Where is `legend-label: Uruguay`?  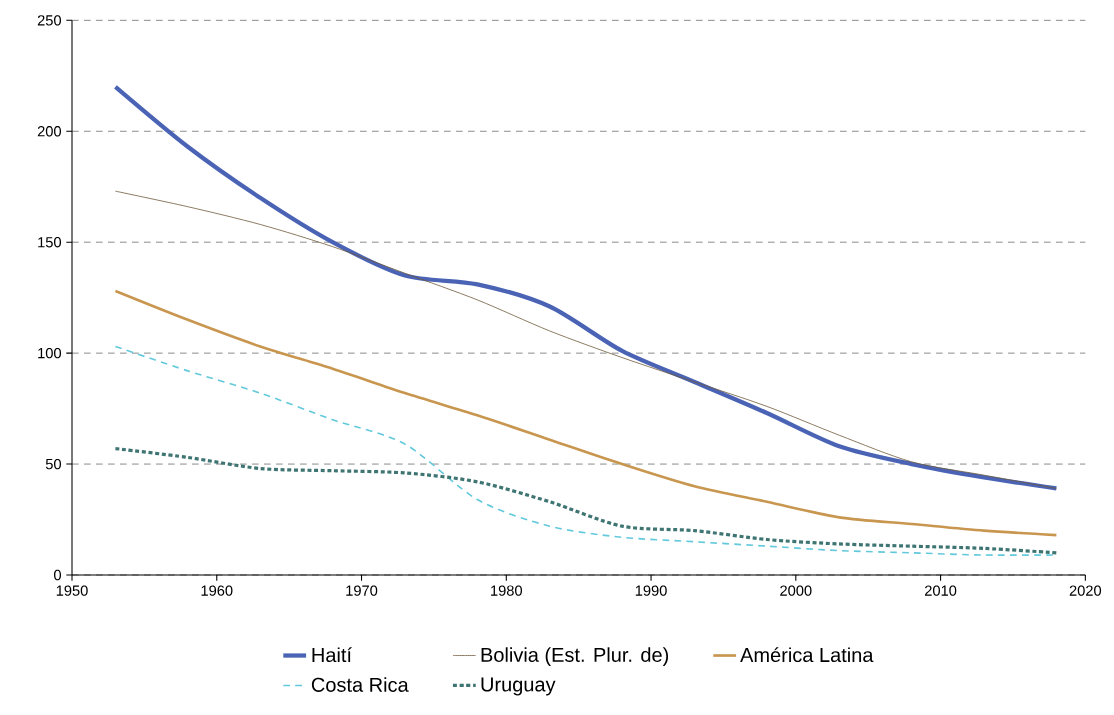 legend-label: Uruguay is located at coordinates (518, 686).